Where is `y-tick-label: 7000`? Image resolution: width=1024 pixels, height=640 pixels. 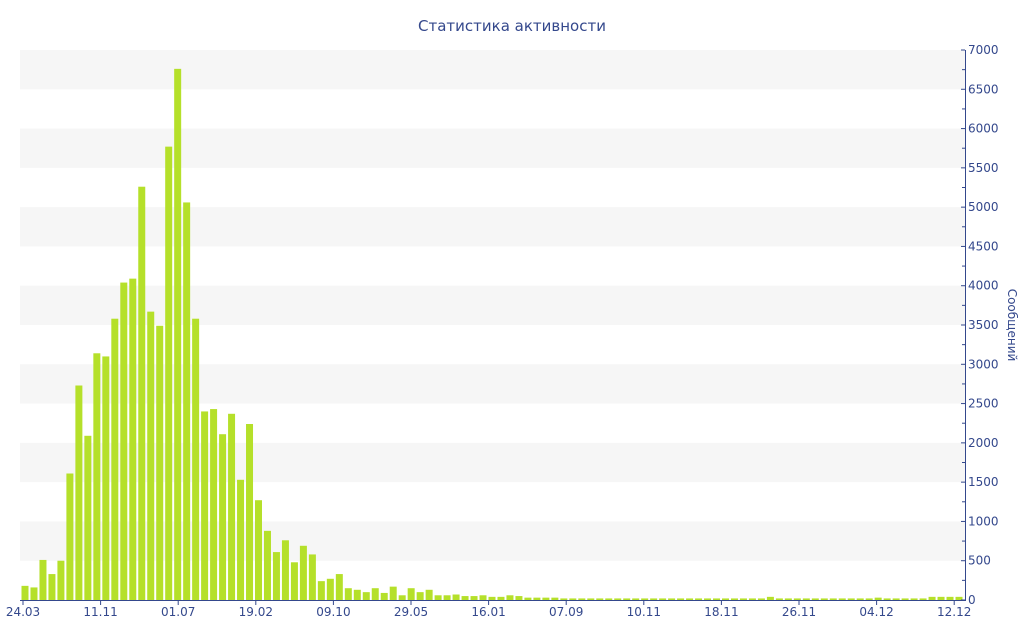
y-tick-label: 7000 is located at coordinates (983, 50).